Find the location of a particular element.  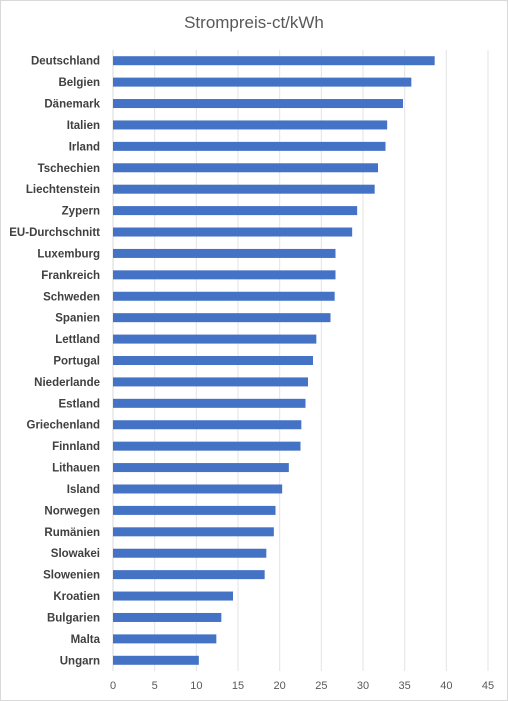

category-label: Slowakei is located at coordinates (75, 554).